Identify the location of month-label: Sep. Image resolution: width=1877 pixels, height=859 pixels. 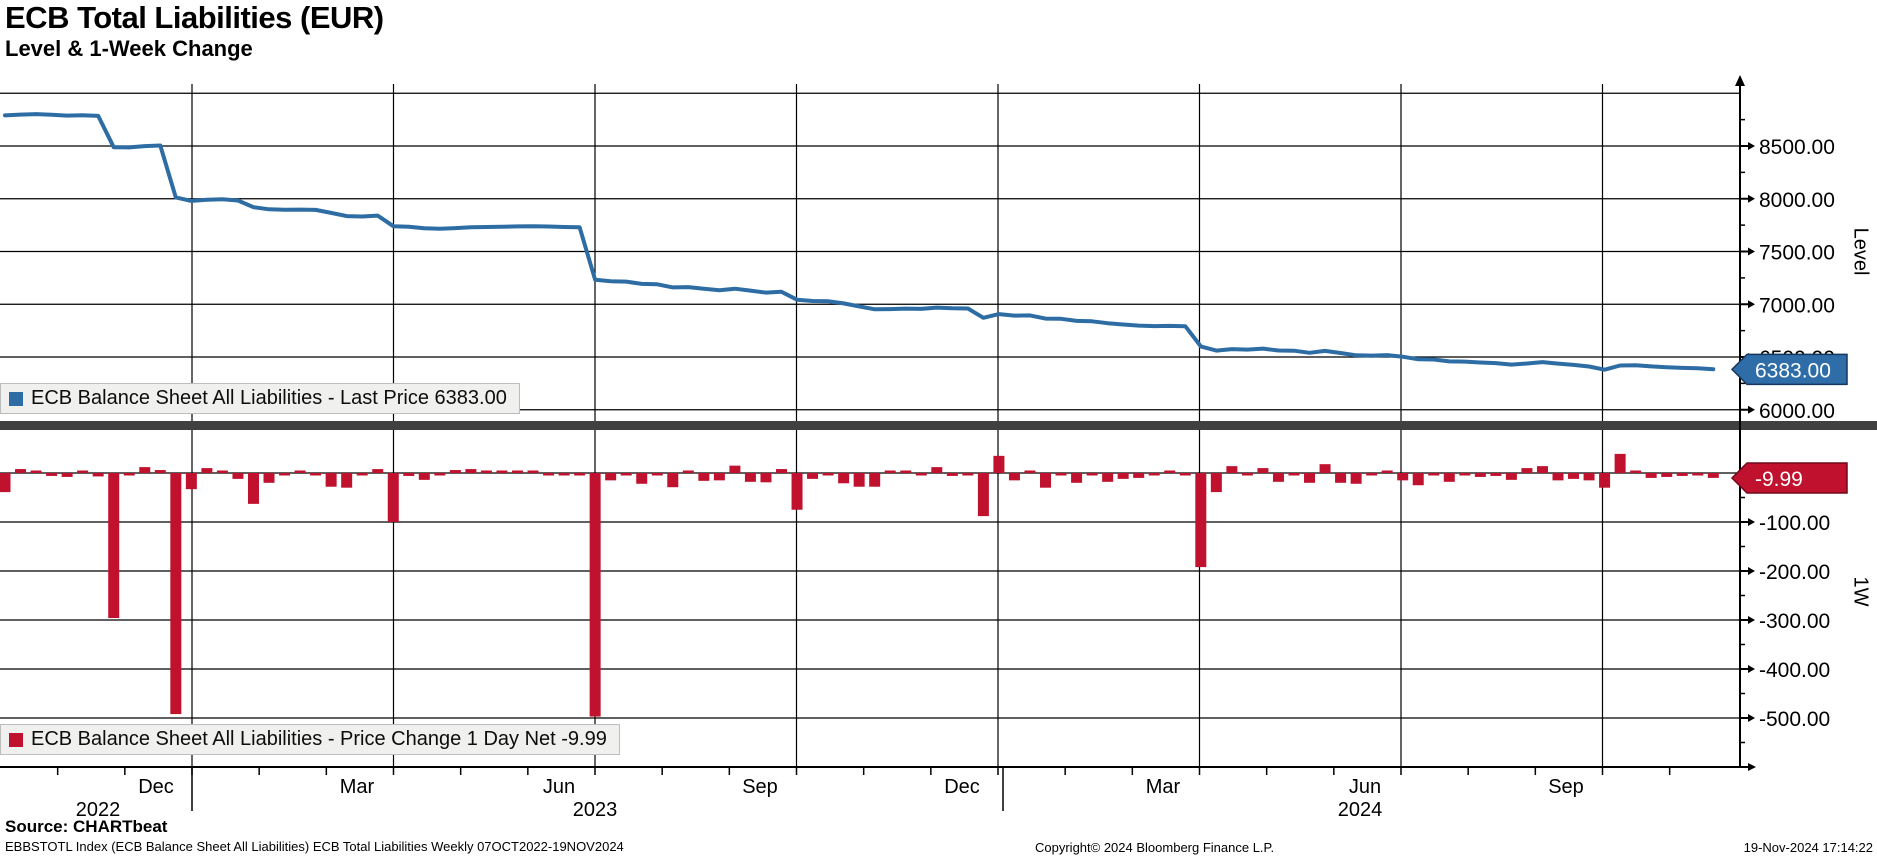
(760, 787).